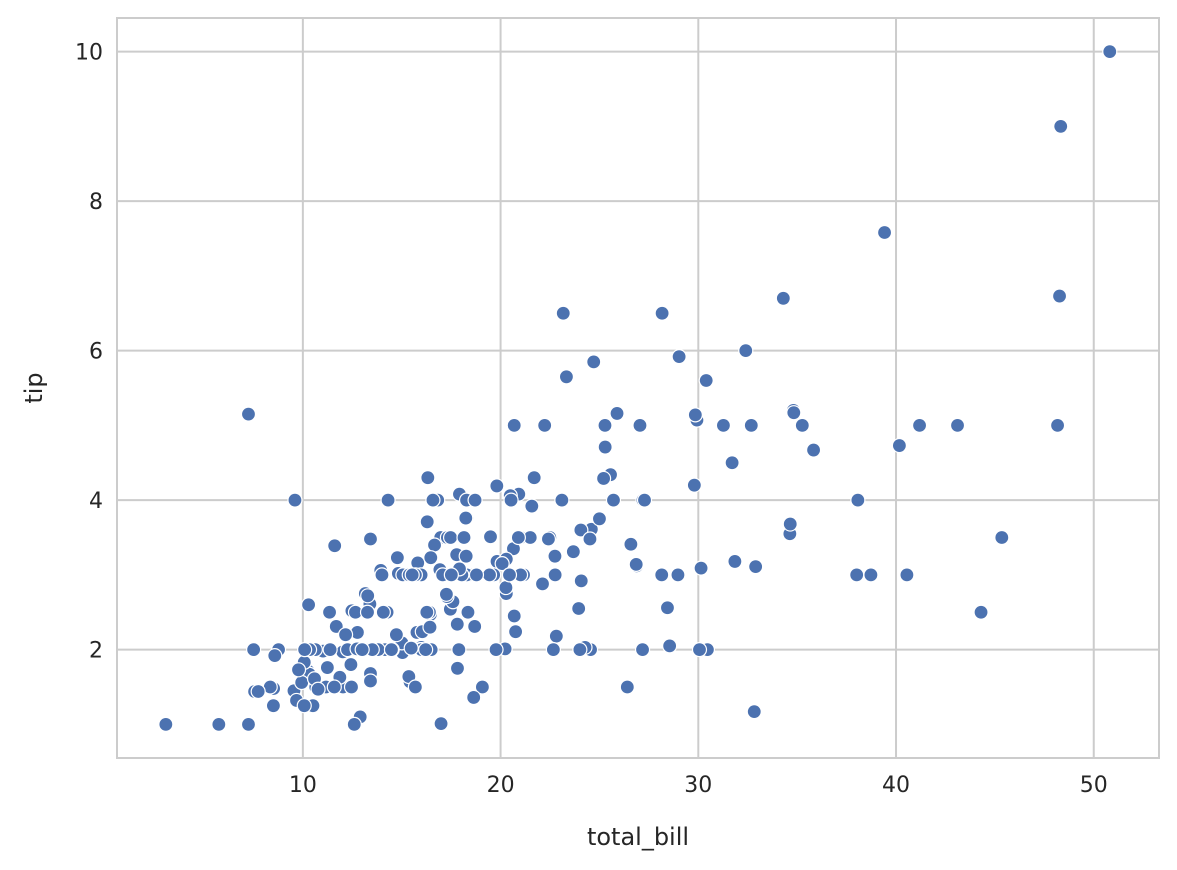 Image resolution: width=1177 pixels, height=870 pixels. What do you see at coordinates (96, 352) in the screenshot?
I see `y-tick-label: 6` at bounding box center [96, 352].